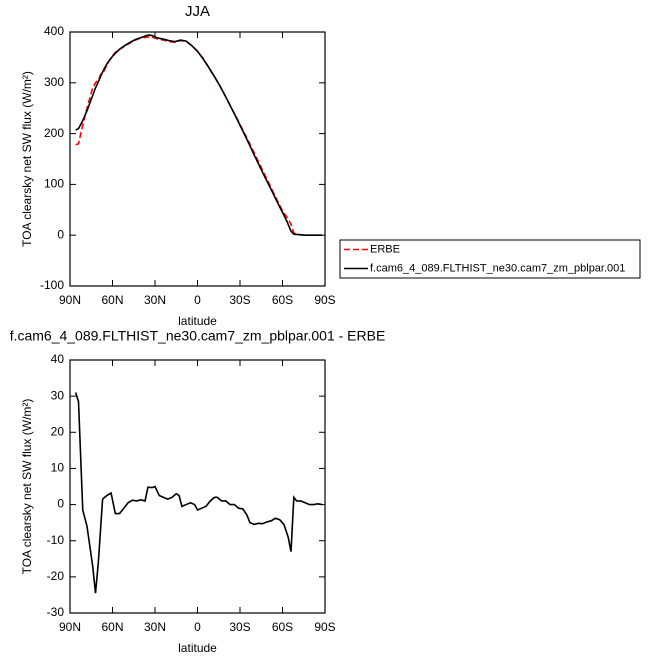  I want to click on y-tick-label: 30, so click(58, 395).